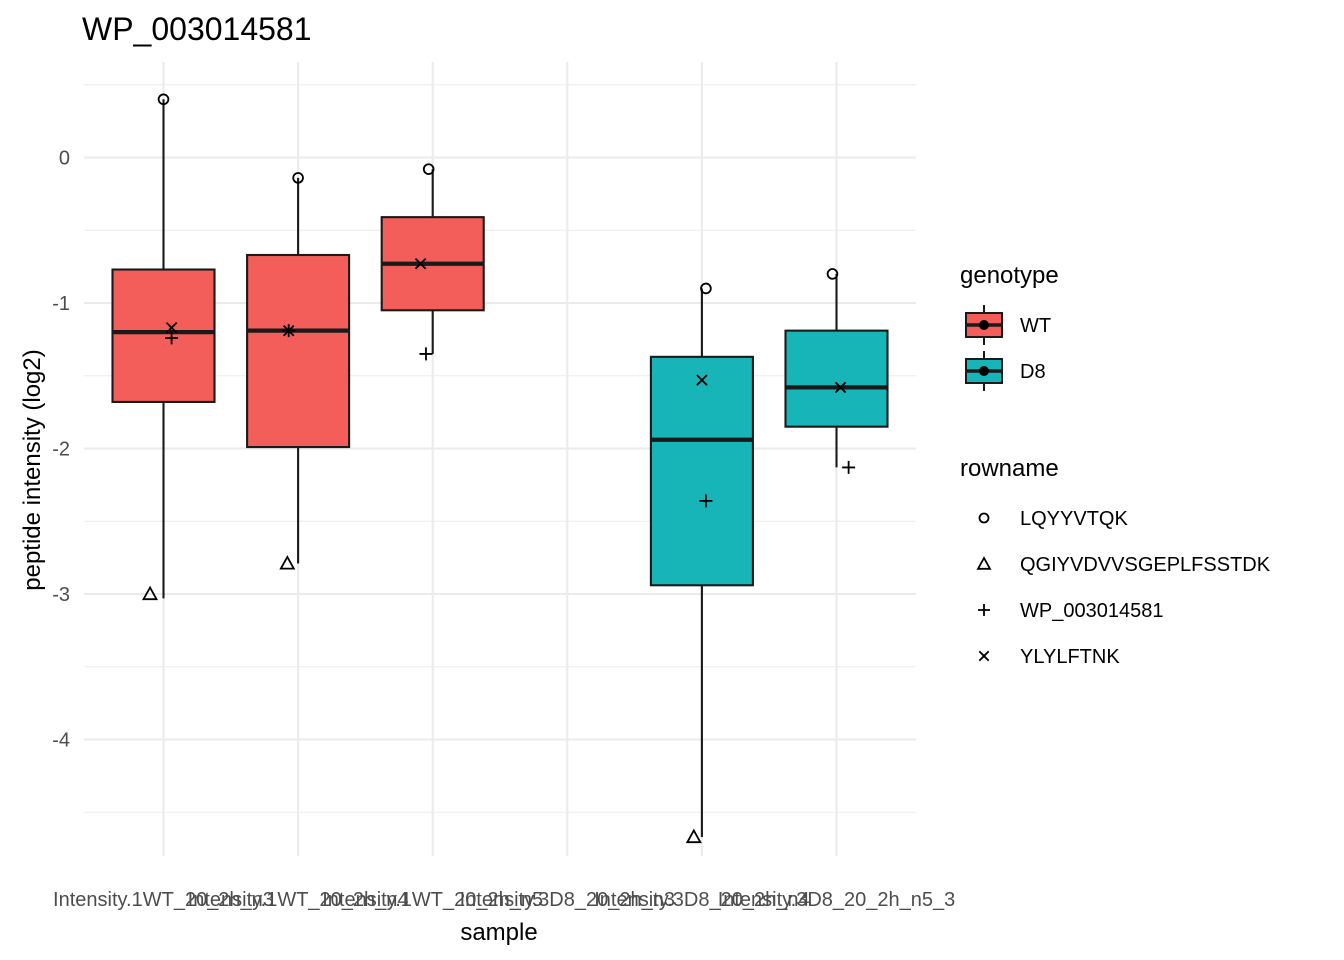 This screenshot has height=960, width=1344. I want to click on y-tick-label: 0, so click(64, 159).